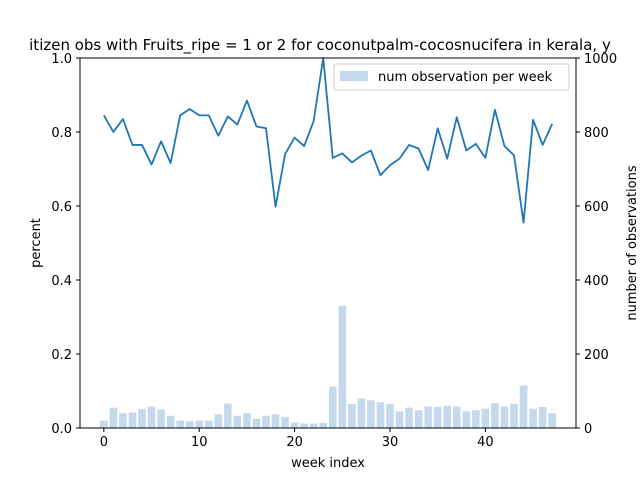  What do you see at coordinates (294, 442) in the screenshot?
I see `x-tick-label: 20` at bounding box center [294, 442].